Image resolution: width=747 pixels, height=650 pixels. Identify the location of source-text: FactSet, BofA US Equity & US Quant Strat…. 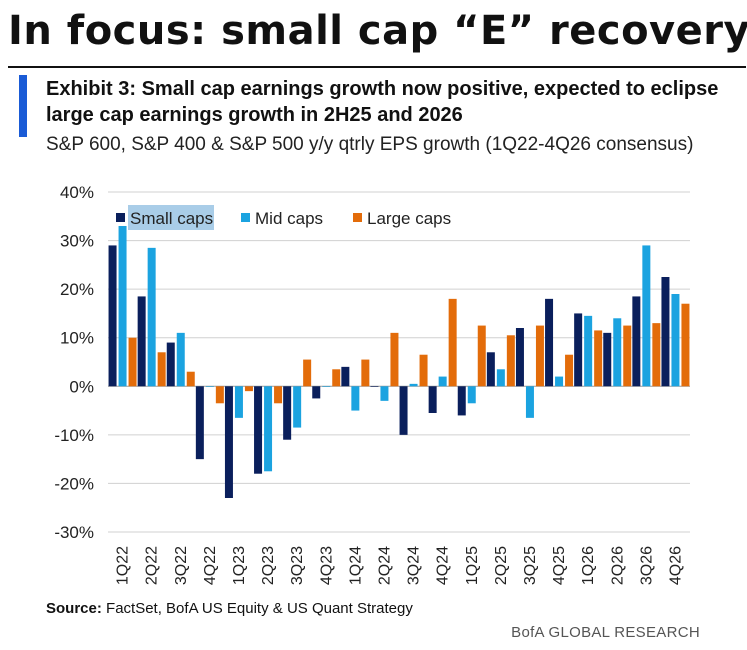
(257, 608).